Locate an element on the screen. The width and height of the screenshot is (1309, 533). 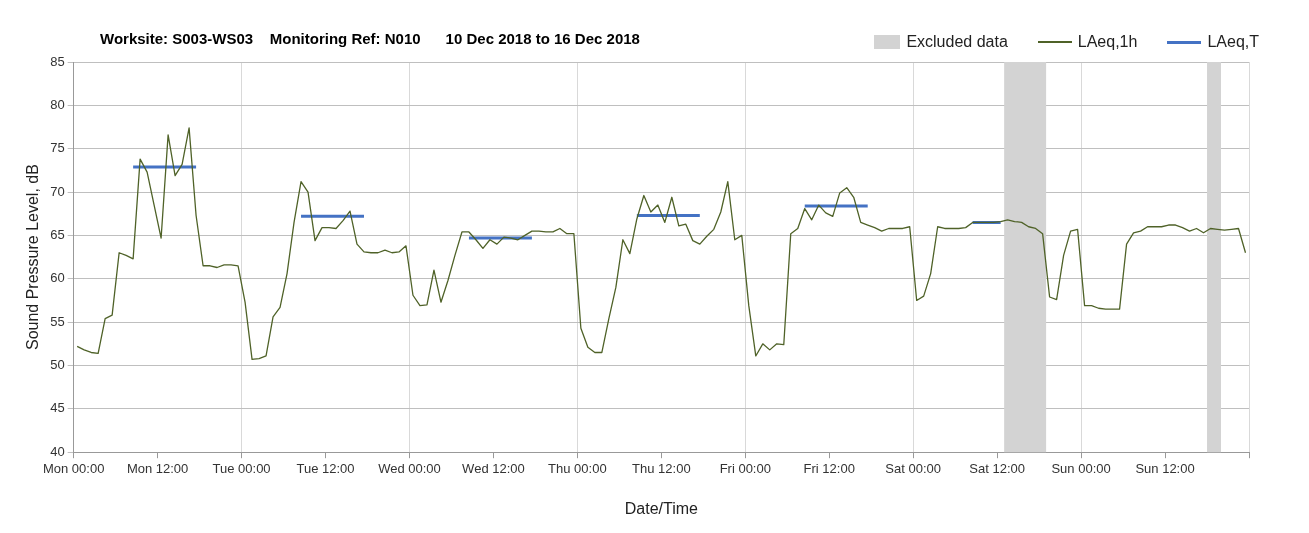
y-tick-label: 60 is located at coordinates (57, 278).